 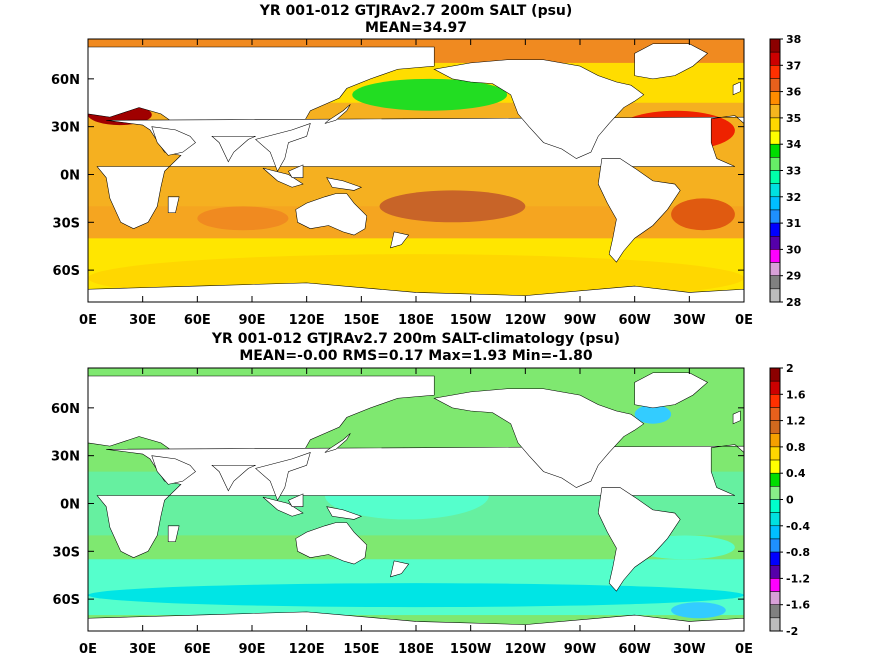 I want to click on x-tick-label: 90W, so click(x=580, y=320).